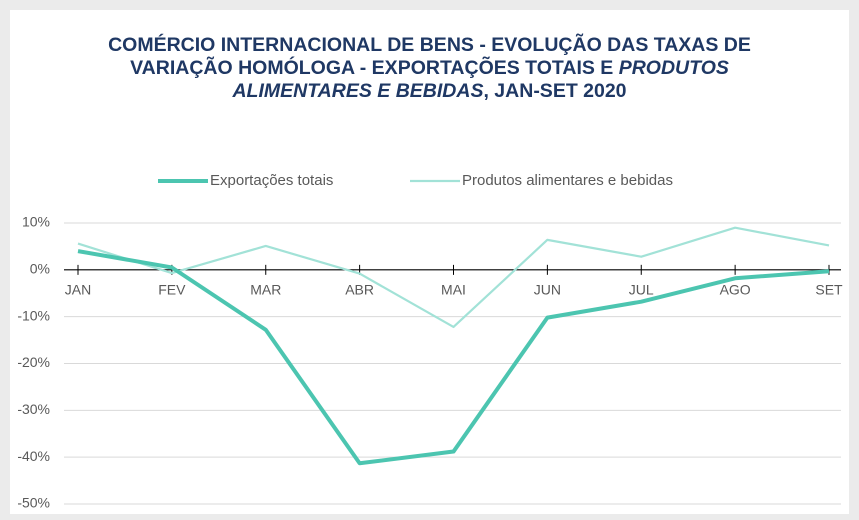 This screenshot has width=859, height=520. Describe the element at coordinates (567, 180) in the screenshot. I see `legend-label: Produtos alimentares e bebidas` at that location.